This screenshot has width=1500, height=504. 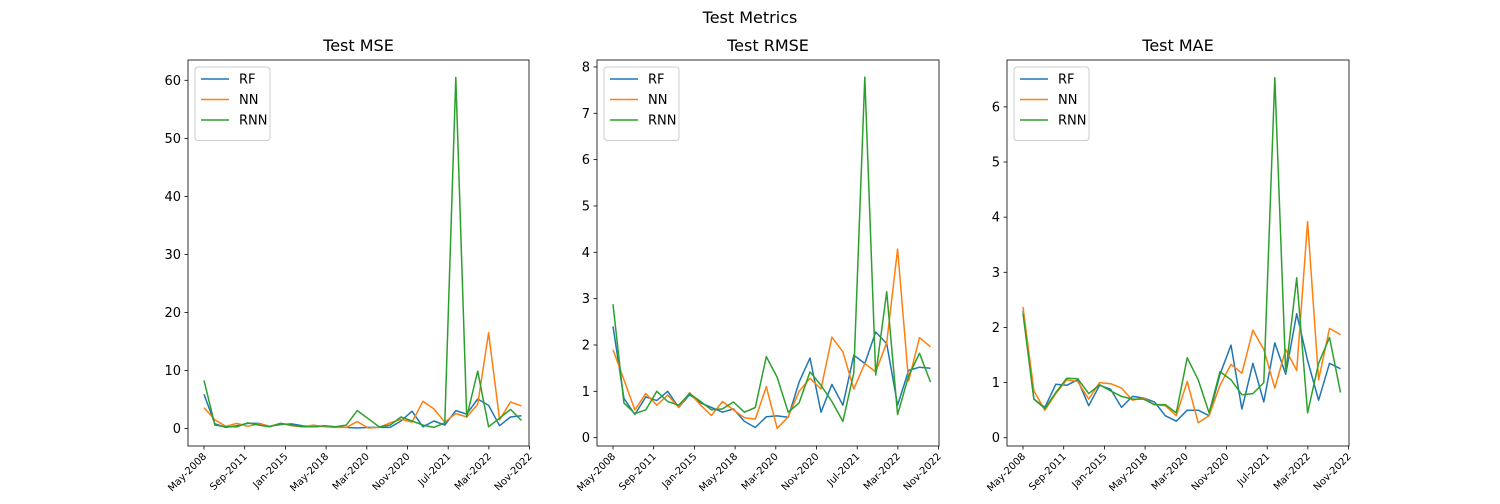 I want to click on panel-title: Test MSE, so click(x=358, y=45).